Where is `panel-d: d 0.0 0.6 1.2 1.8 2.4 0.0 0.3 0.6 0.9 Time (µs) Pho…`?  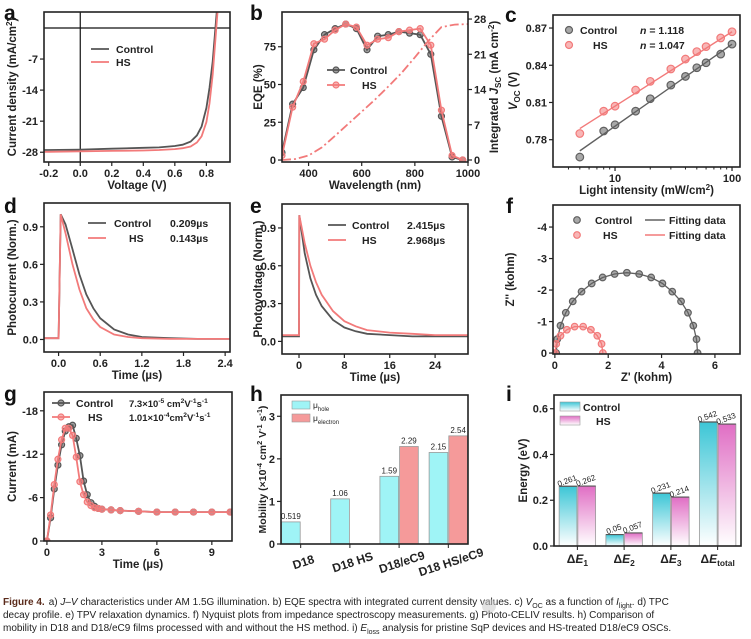 panel-d: d 0.0 0.6 1.2 1.8 2.4 0.0 0.3 0.6 0.9 Time (µs) Pho… is located at coordinates (119, 288).